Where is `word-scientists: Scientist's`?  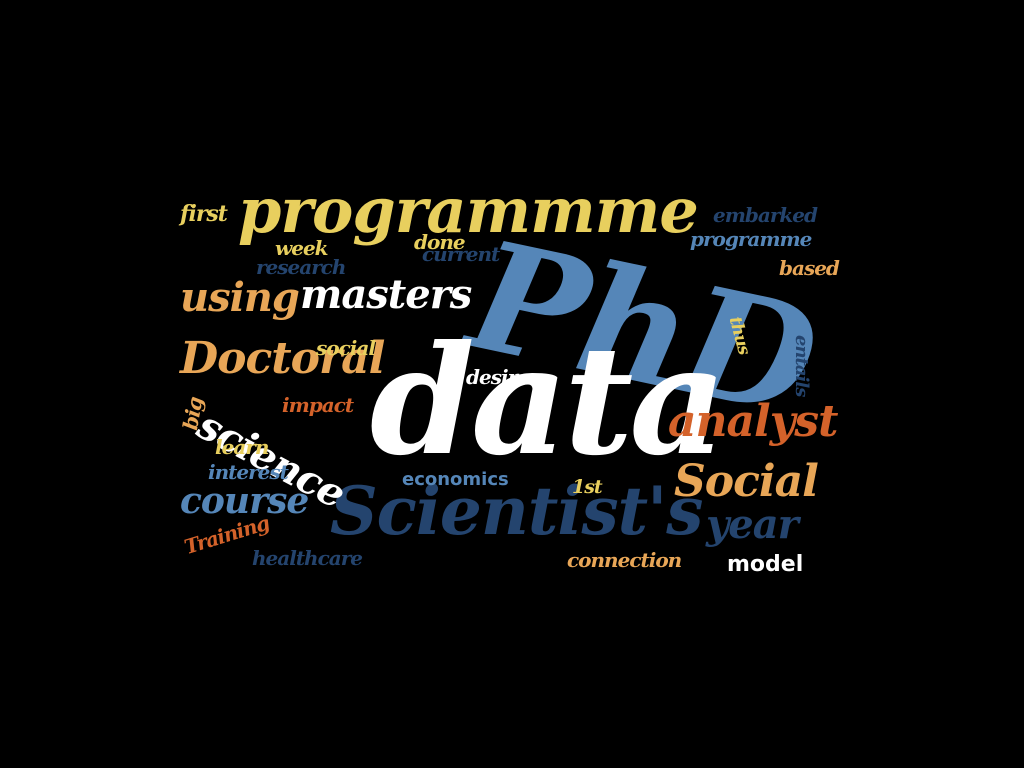 word-scientists: Scientist's is located at coordinates (516, 511).